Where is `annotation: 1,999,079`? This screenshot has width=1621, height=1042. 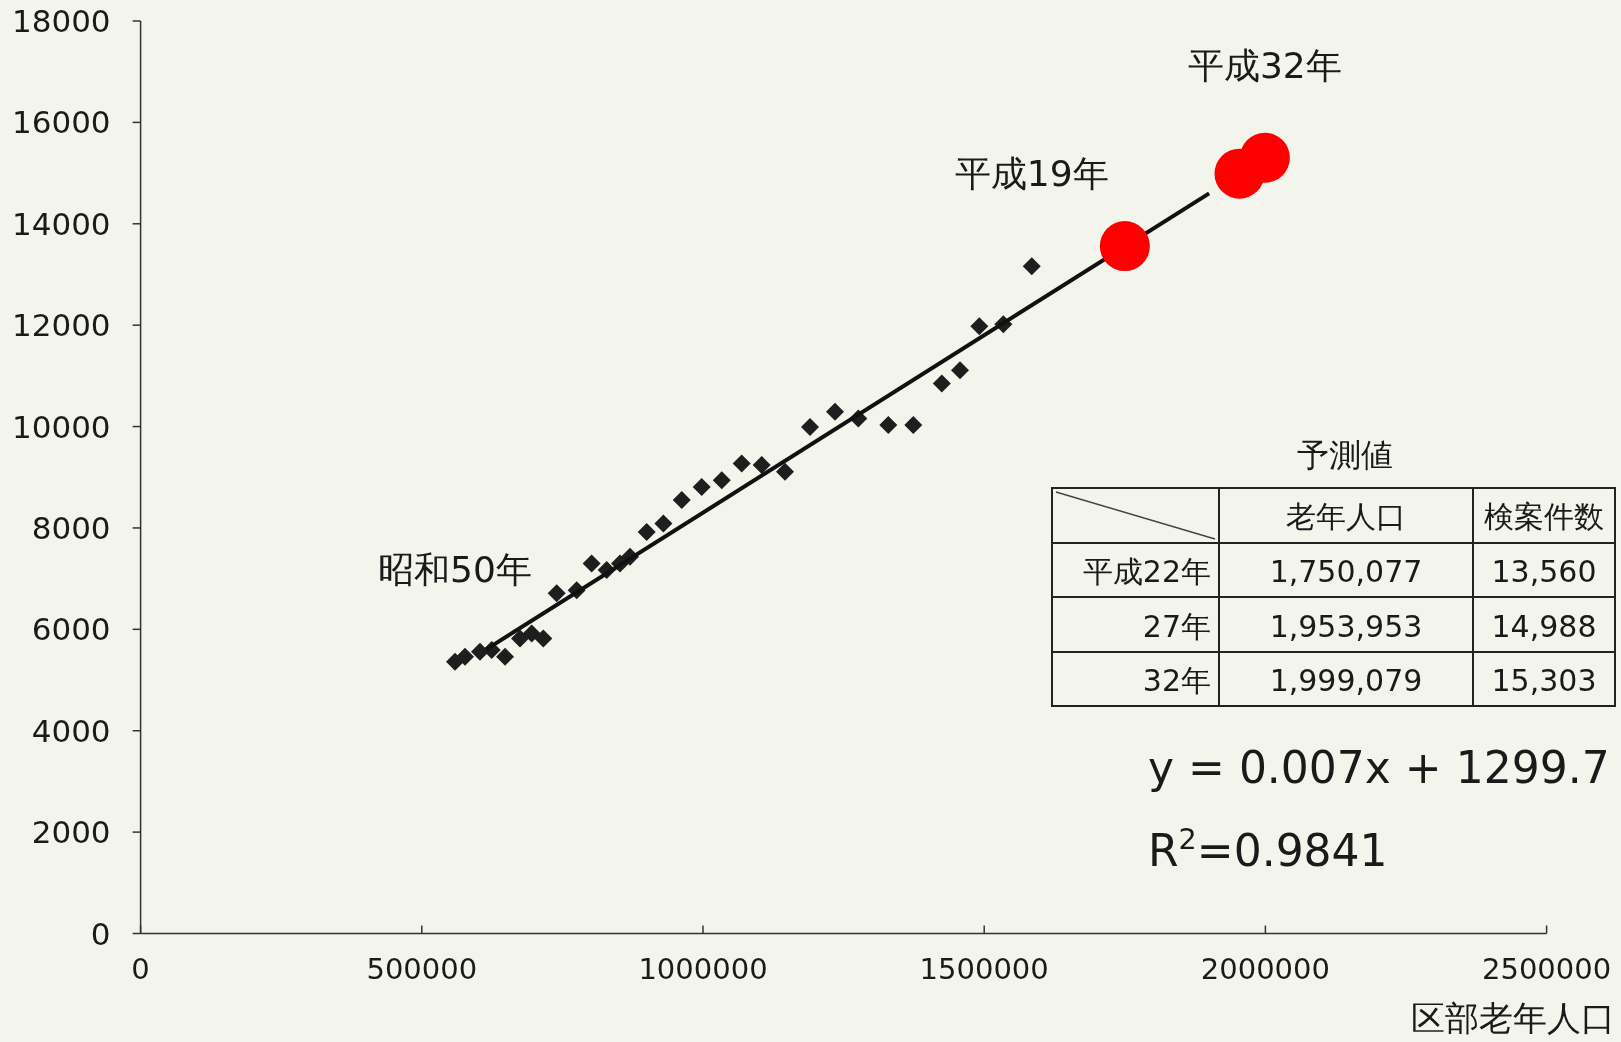 annotation: 1,999,079 is located at coordinates (1346, 680).